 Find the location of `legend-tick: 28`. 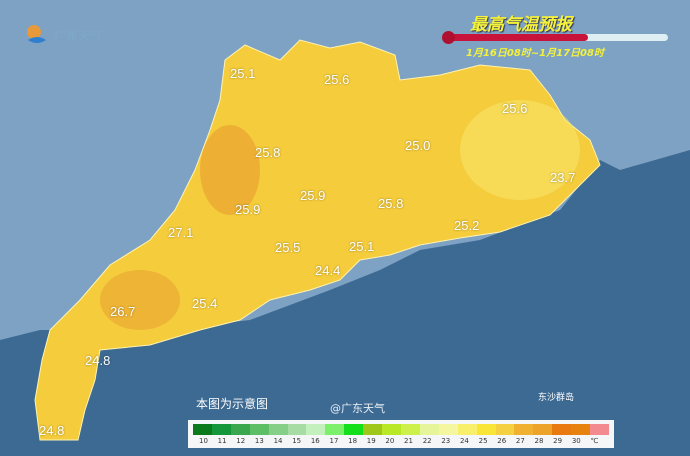

legend-tick: 28 is located at coordinates (539, 441).